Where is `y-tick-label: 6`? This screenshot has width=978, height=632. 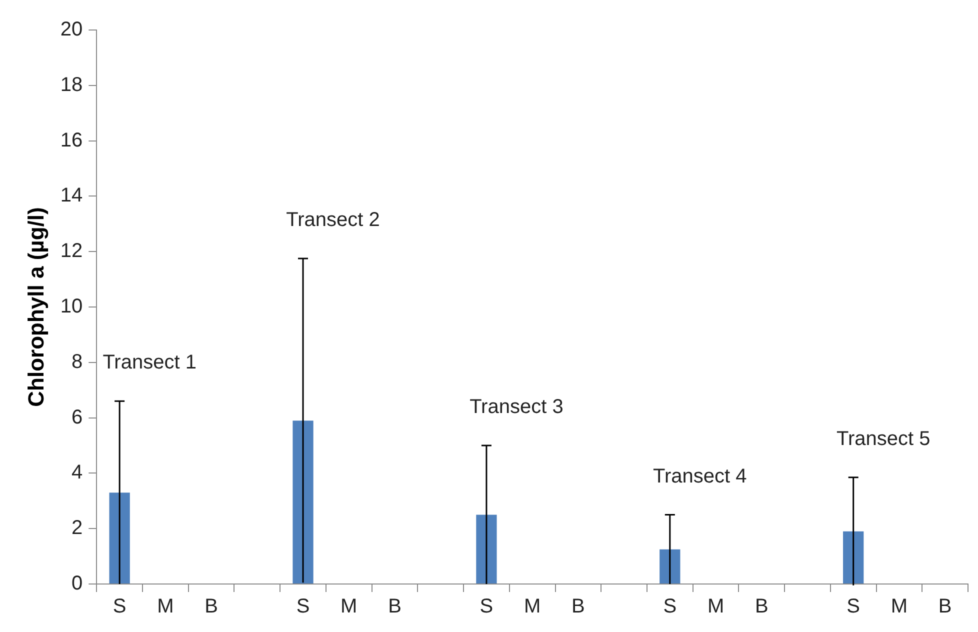 y-tick-label: 6 is located at coordinates (77, 417).